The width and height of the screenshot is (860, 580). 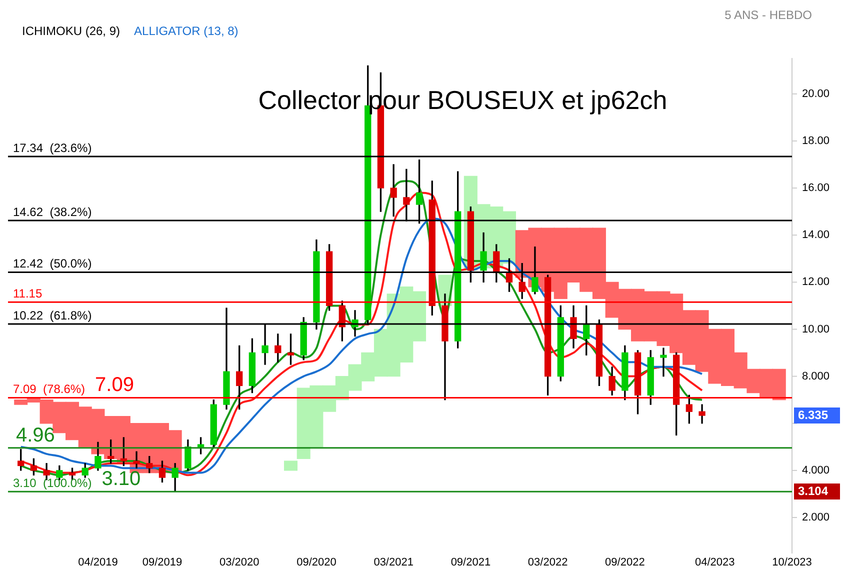 I want to click on y-tick-label: 2.000, so click(x=816, y=518).